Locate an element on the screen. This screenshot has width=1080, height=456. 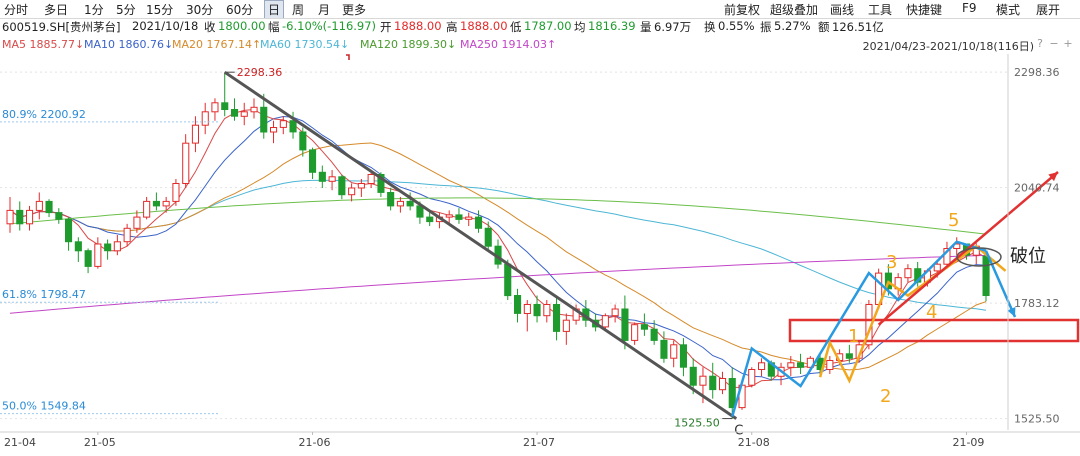
period-3: 5分 is located at coordinates (126, 10).